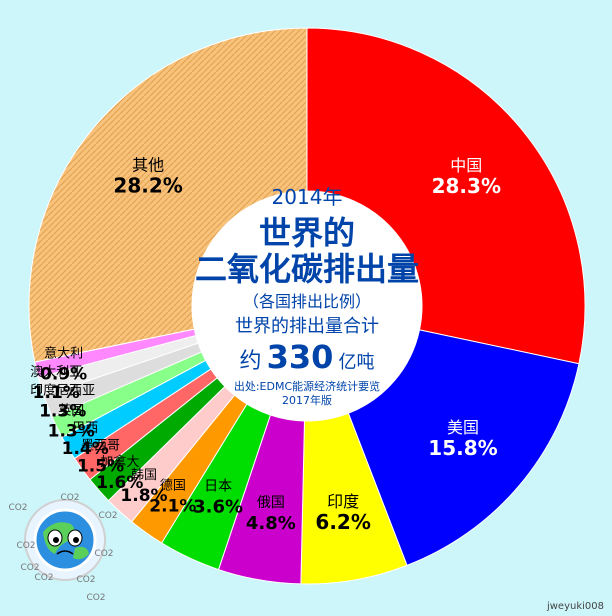  Describe the element at coordinates (65, 540) in the screenshot. I see `earth-co2-icon` at that location.